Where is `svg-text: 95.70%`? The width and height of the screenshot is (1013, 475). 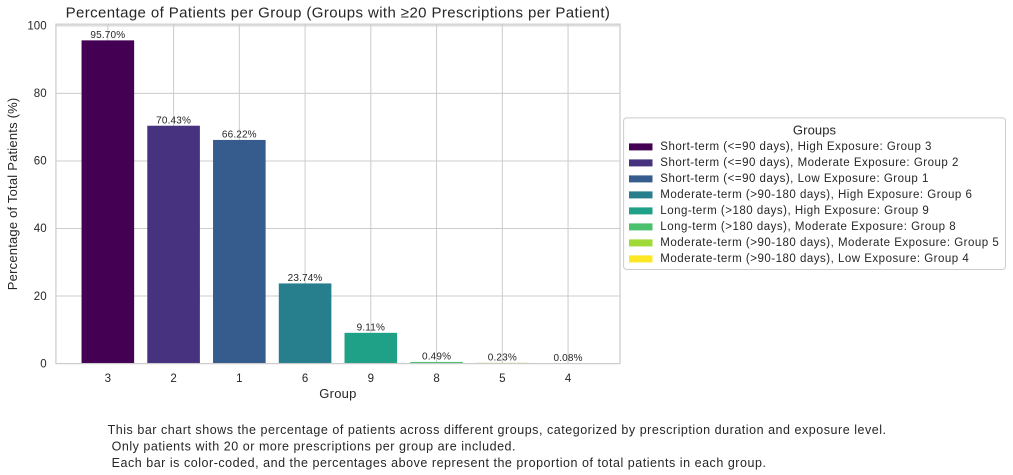
svg-text: 95.70% is located at coordinates (107, 35).